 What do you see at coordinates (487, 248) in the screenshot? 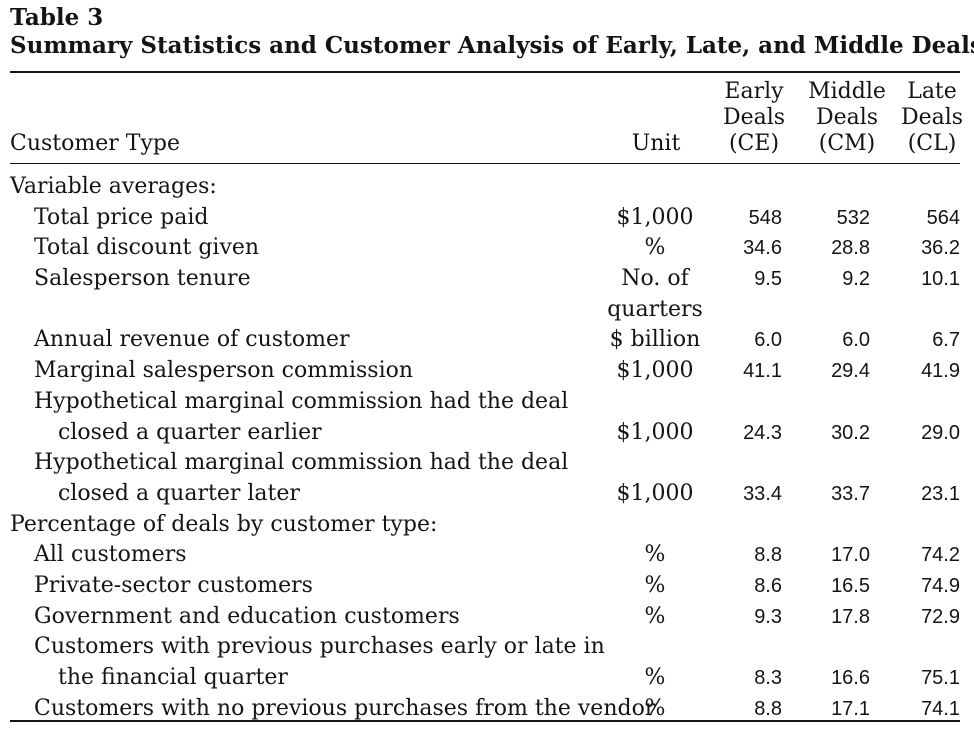
I see `table-row: Total discount given% 34.6 28.8 36.2` at bounding box center [487, 248].